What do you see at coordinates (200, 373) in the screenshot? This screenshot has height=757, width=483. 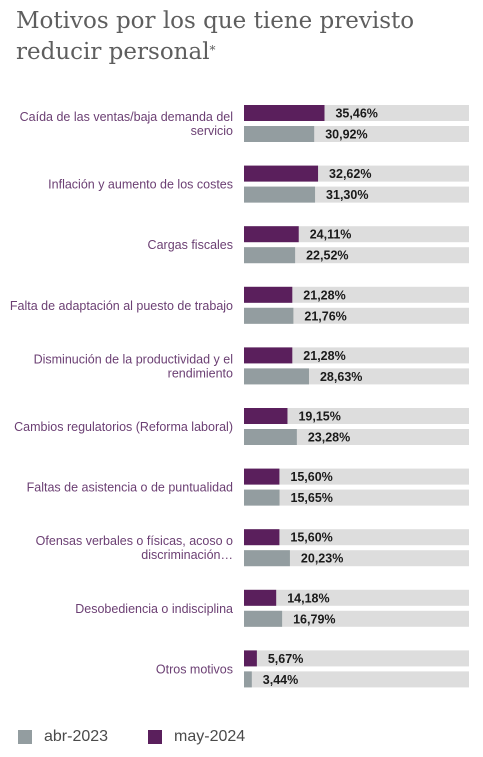 I see `category-label-4-line-1: rendimiento` at bounding box center [200, 373].